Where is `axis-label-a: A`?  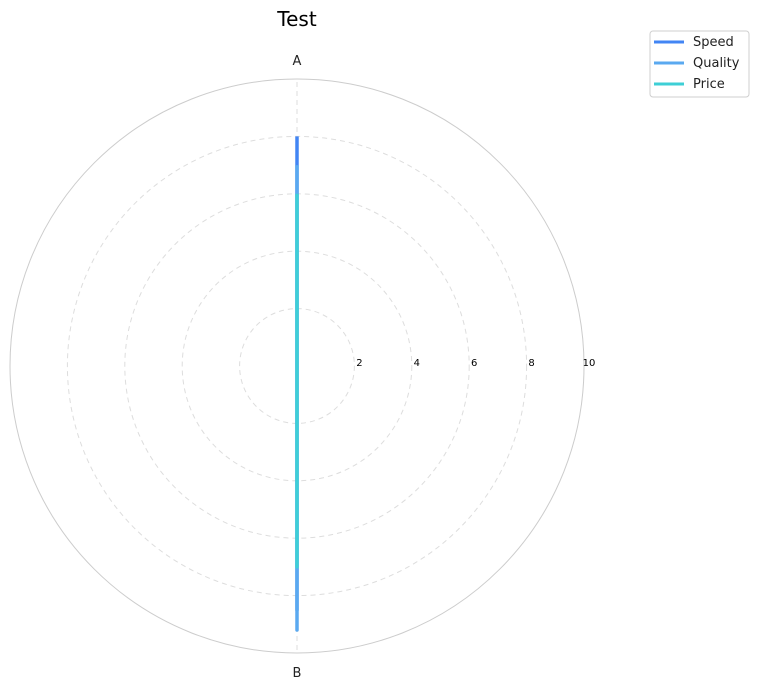 axis-label-a: A is located at coordinates (297, 61).